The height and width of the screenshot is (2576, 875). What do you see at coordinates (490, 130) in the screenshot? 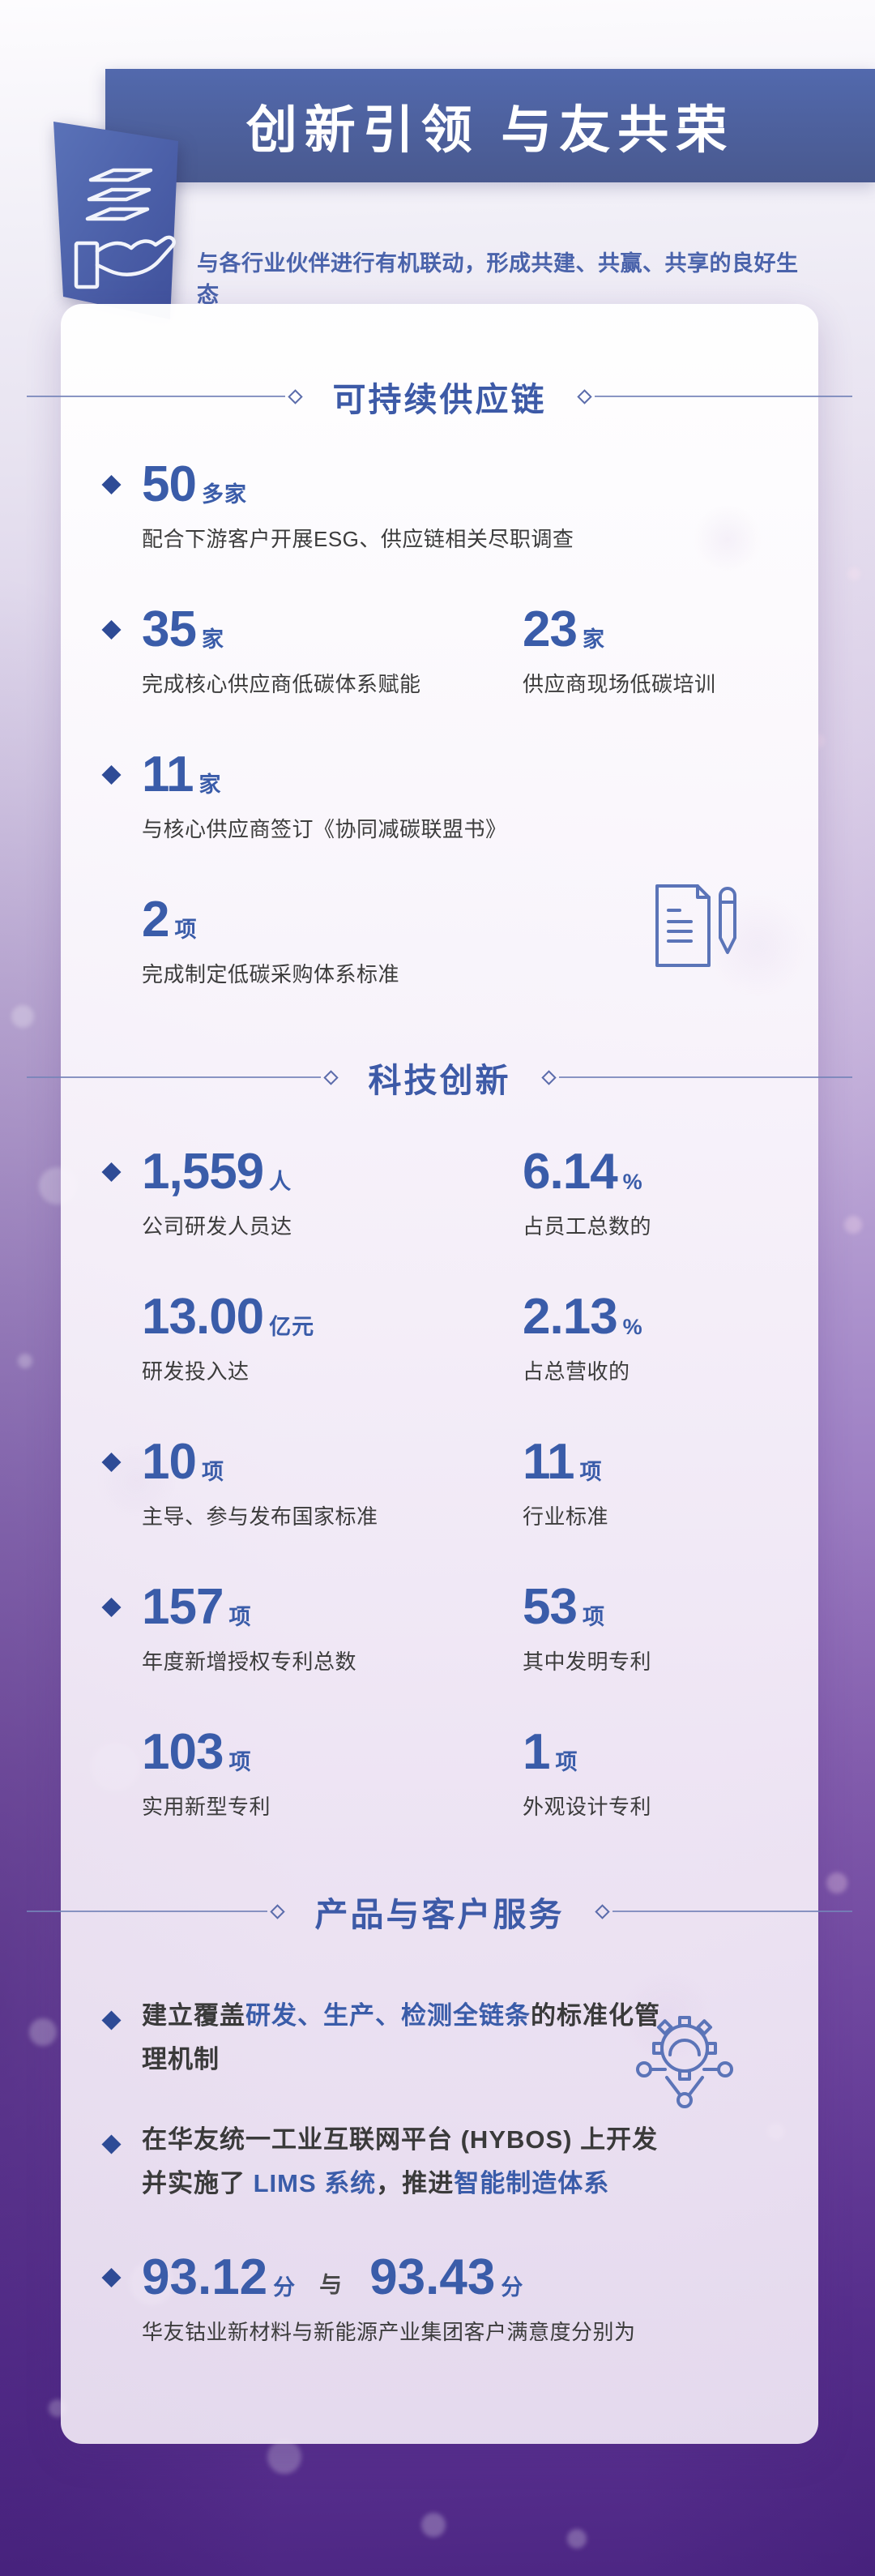
I see `page-title: 创新引领 与友共荣` at bounding box center [490, 130].